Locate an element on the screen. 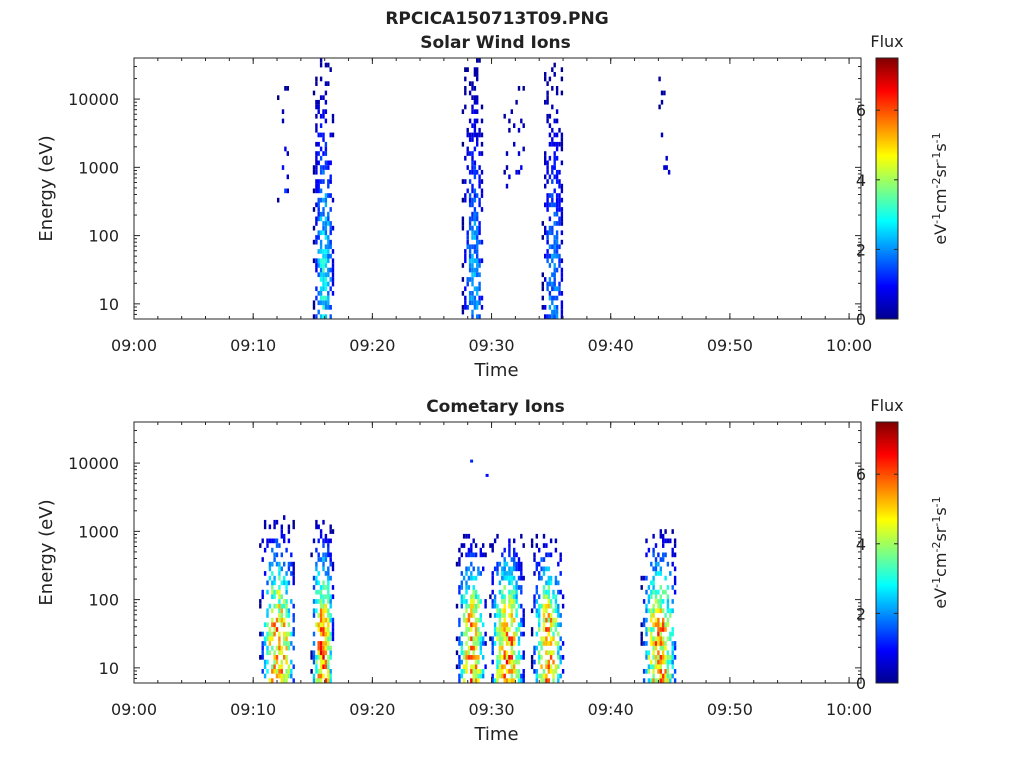  y-tick-label: 10000 is located at coordinates (93, 463).